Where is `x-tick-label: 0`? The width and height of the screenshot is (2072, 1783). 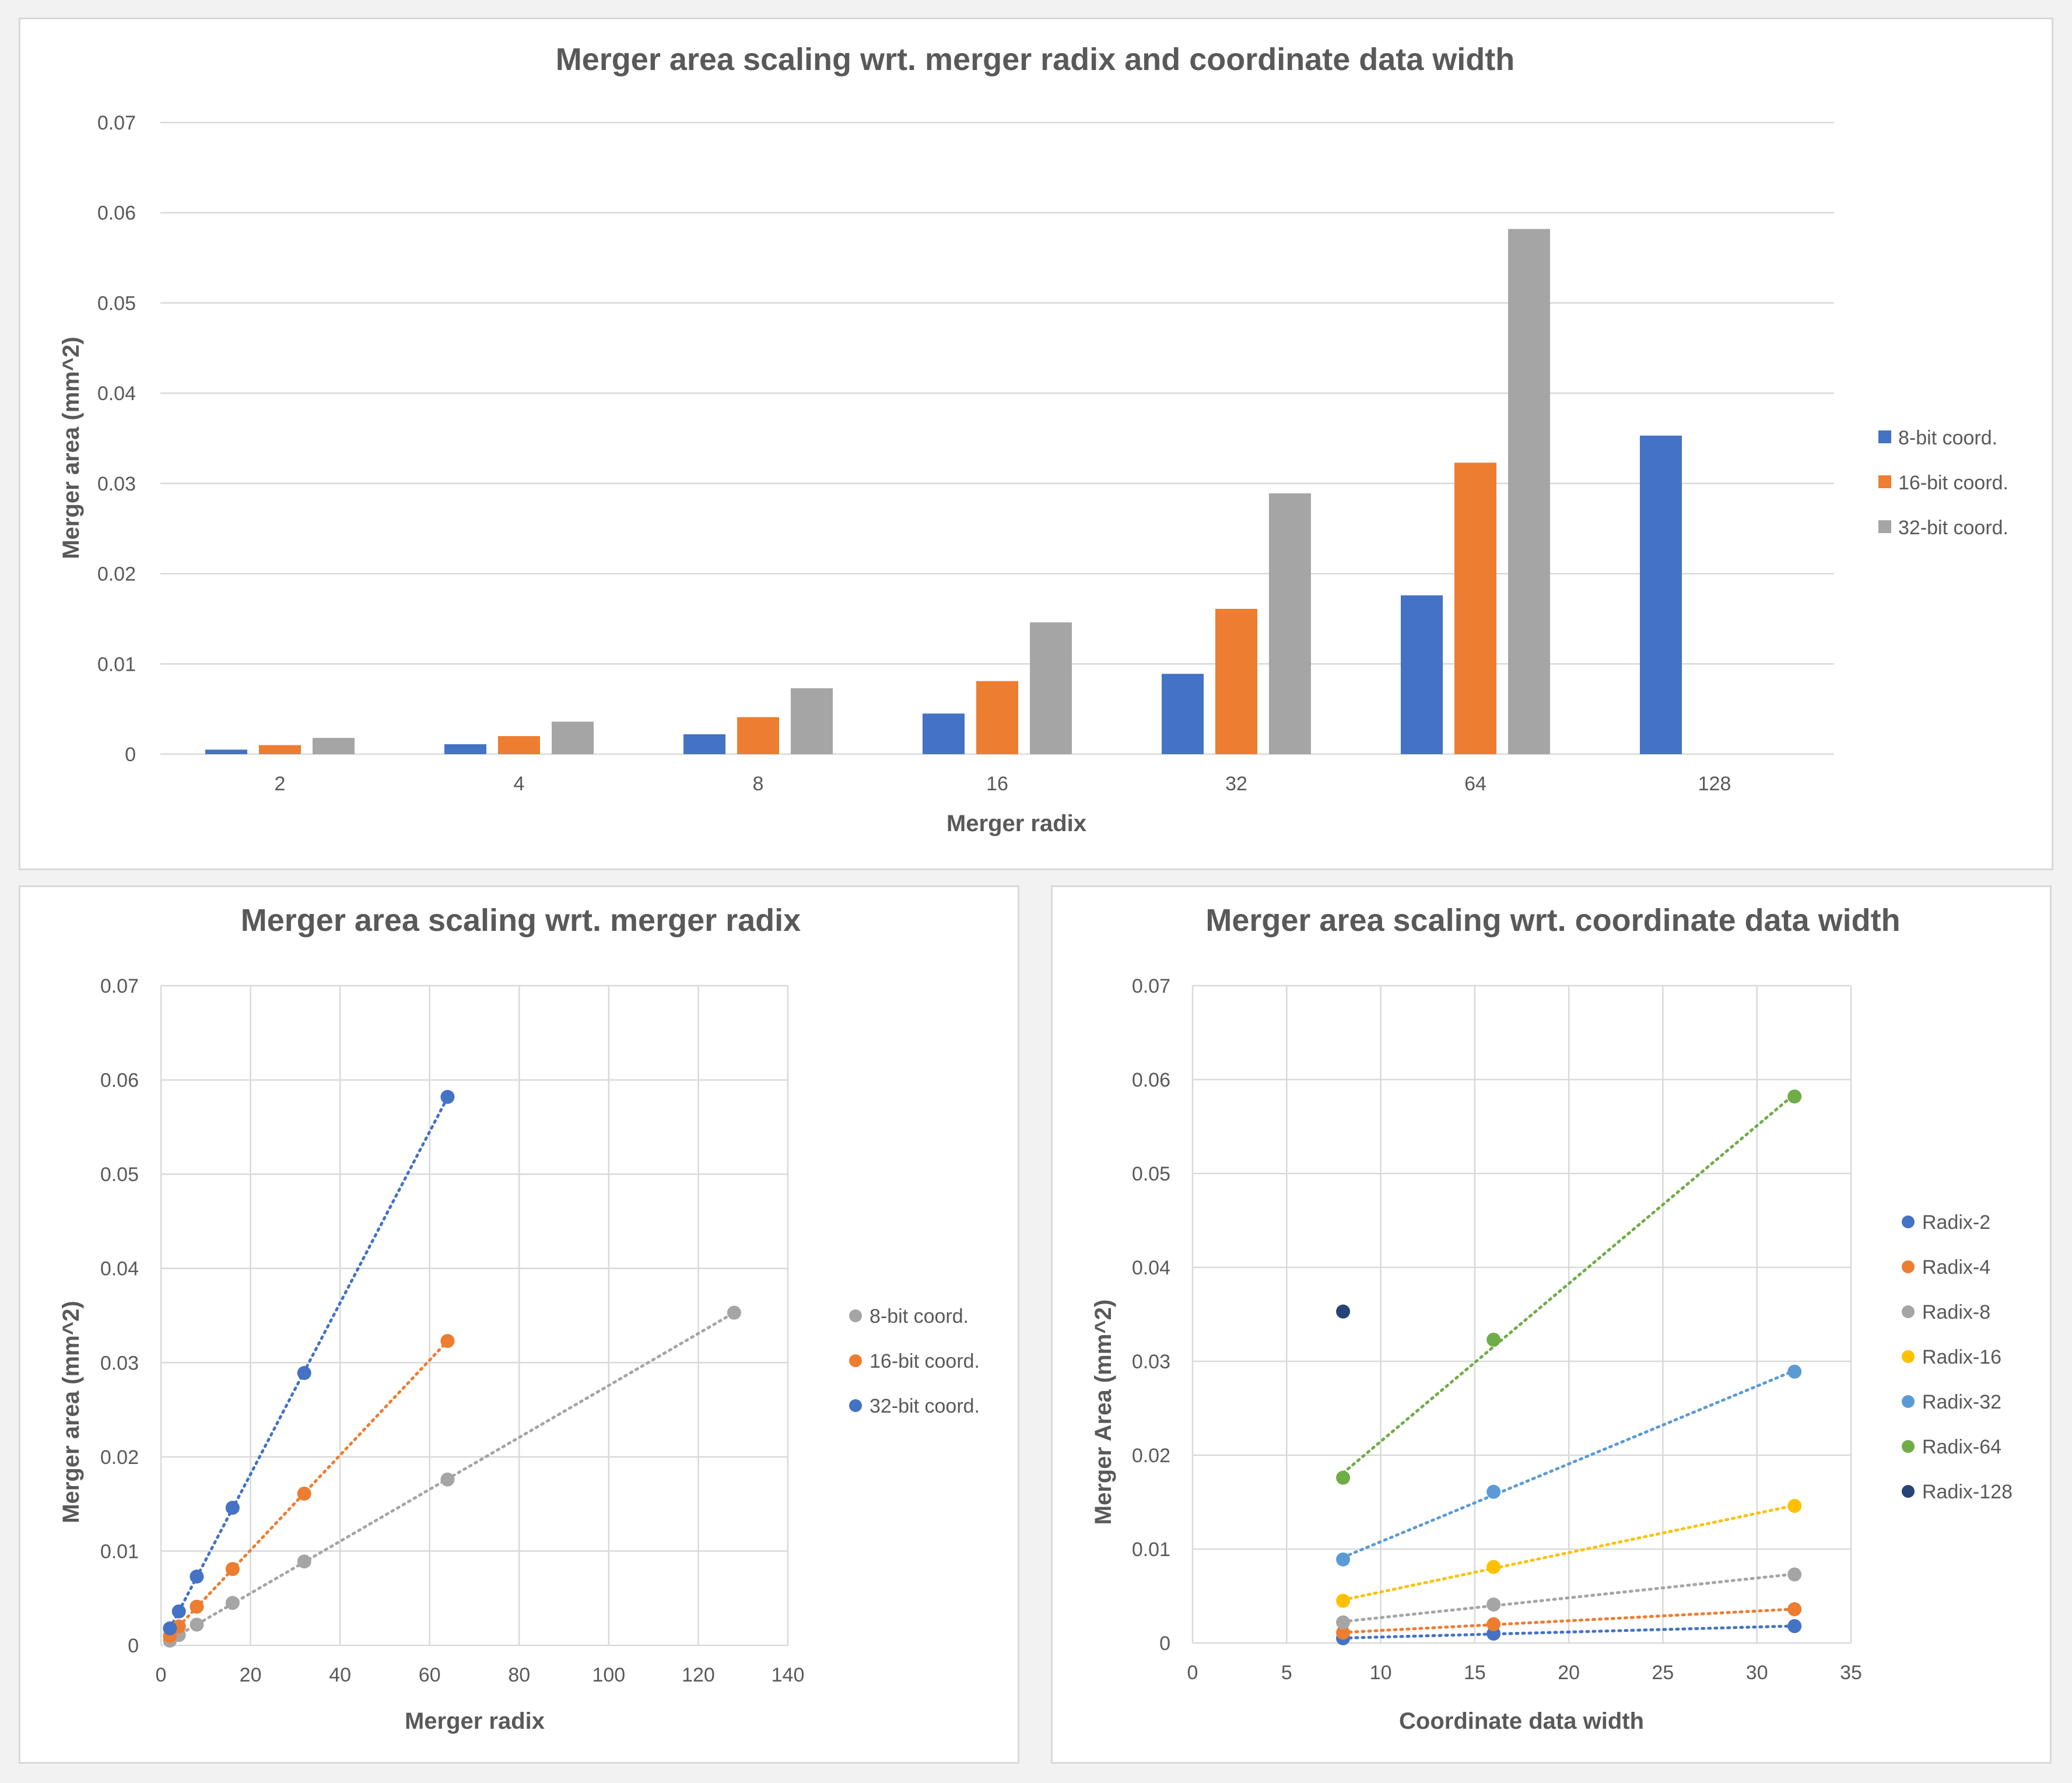
x-tick-label: 0 is located at coordinates (161, 1675).